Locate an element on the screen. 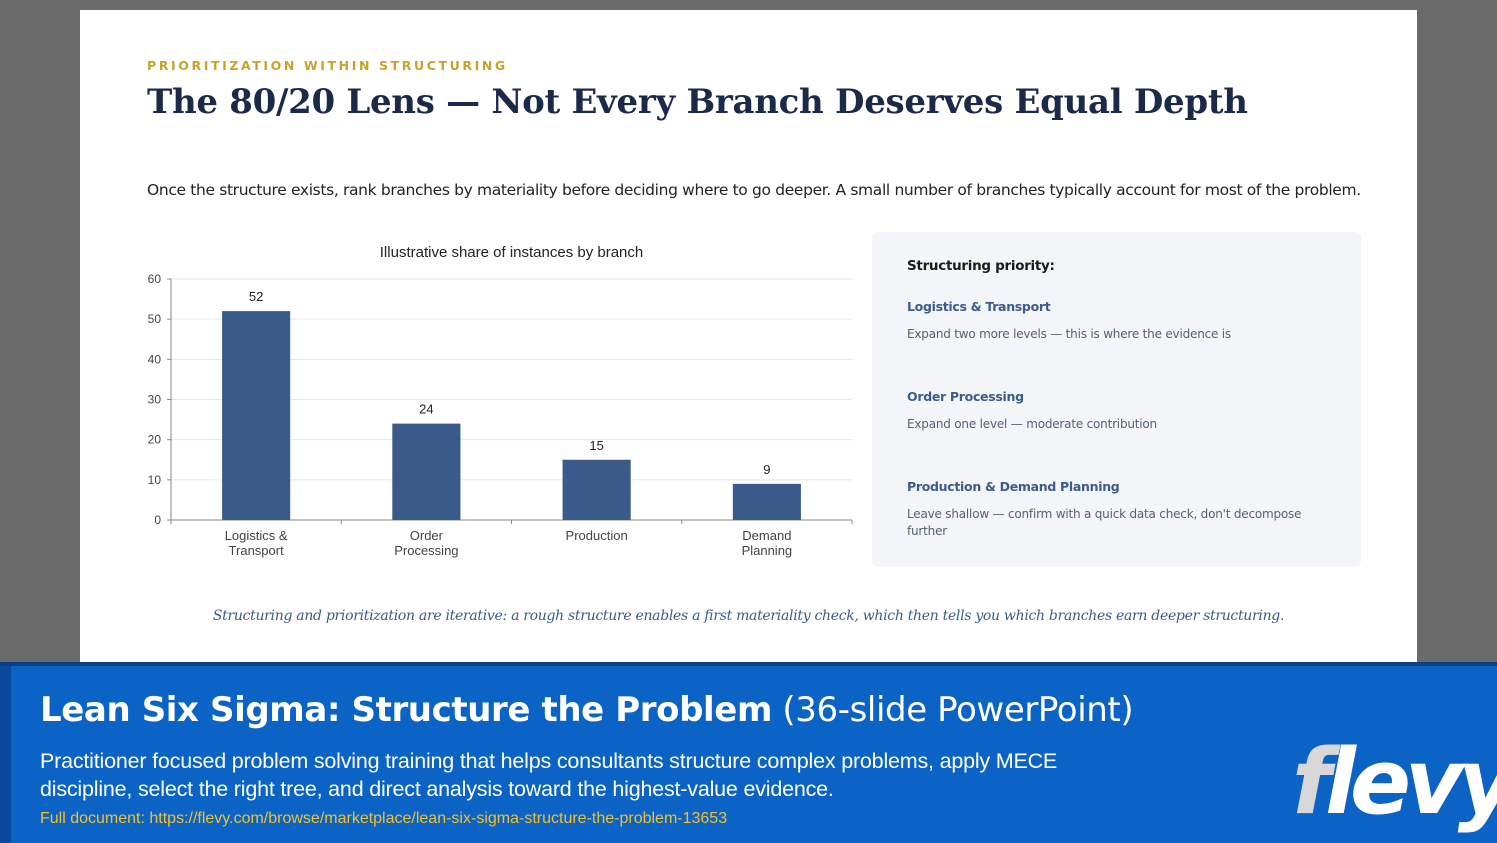 Image resolution: width=1497 pixels, height=843 pixels. logo-letter-f: f is located at coordinates (1311, 782).